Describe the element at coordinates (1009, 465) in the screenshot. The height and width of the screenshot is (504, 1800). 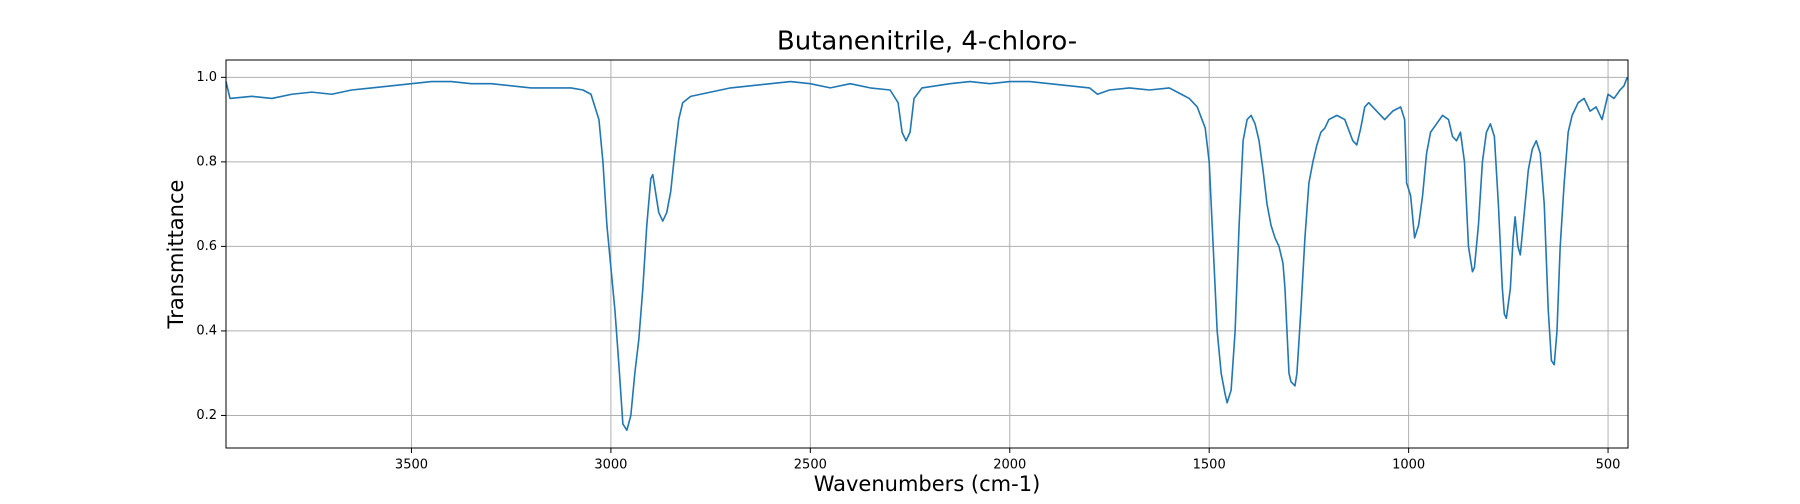
I see `x-tick-label: 2000` at that location.